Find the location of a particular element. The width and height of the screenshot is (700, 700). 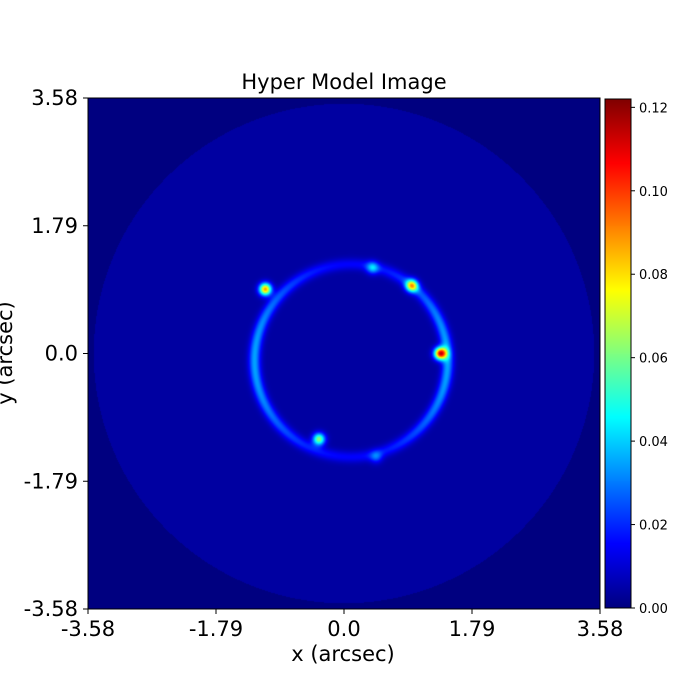

y-tick-label: 3.58 is located at coordinates (54, 98).